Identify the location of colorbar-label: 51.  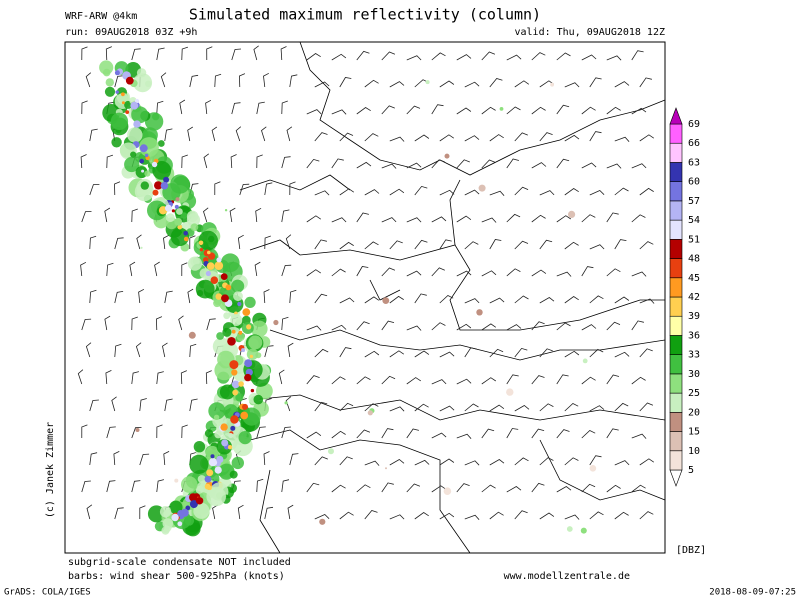
(694, 239).